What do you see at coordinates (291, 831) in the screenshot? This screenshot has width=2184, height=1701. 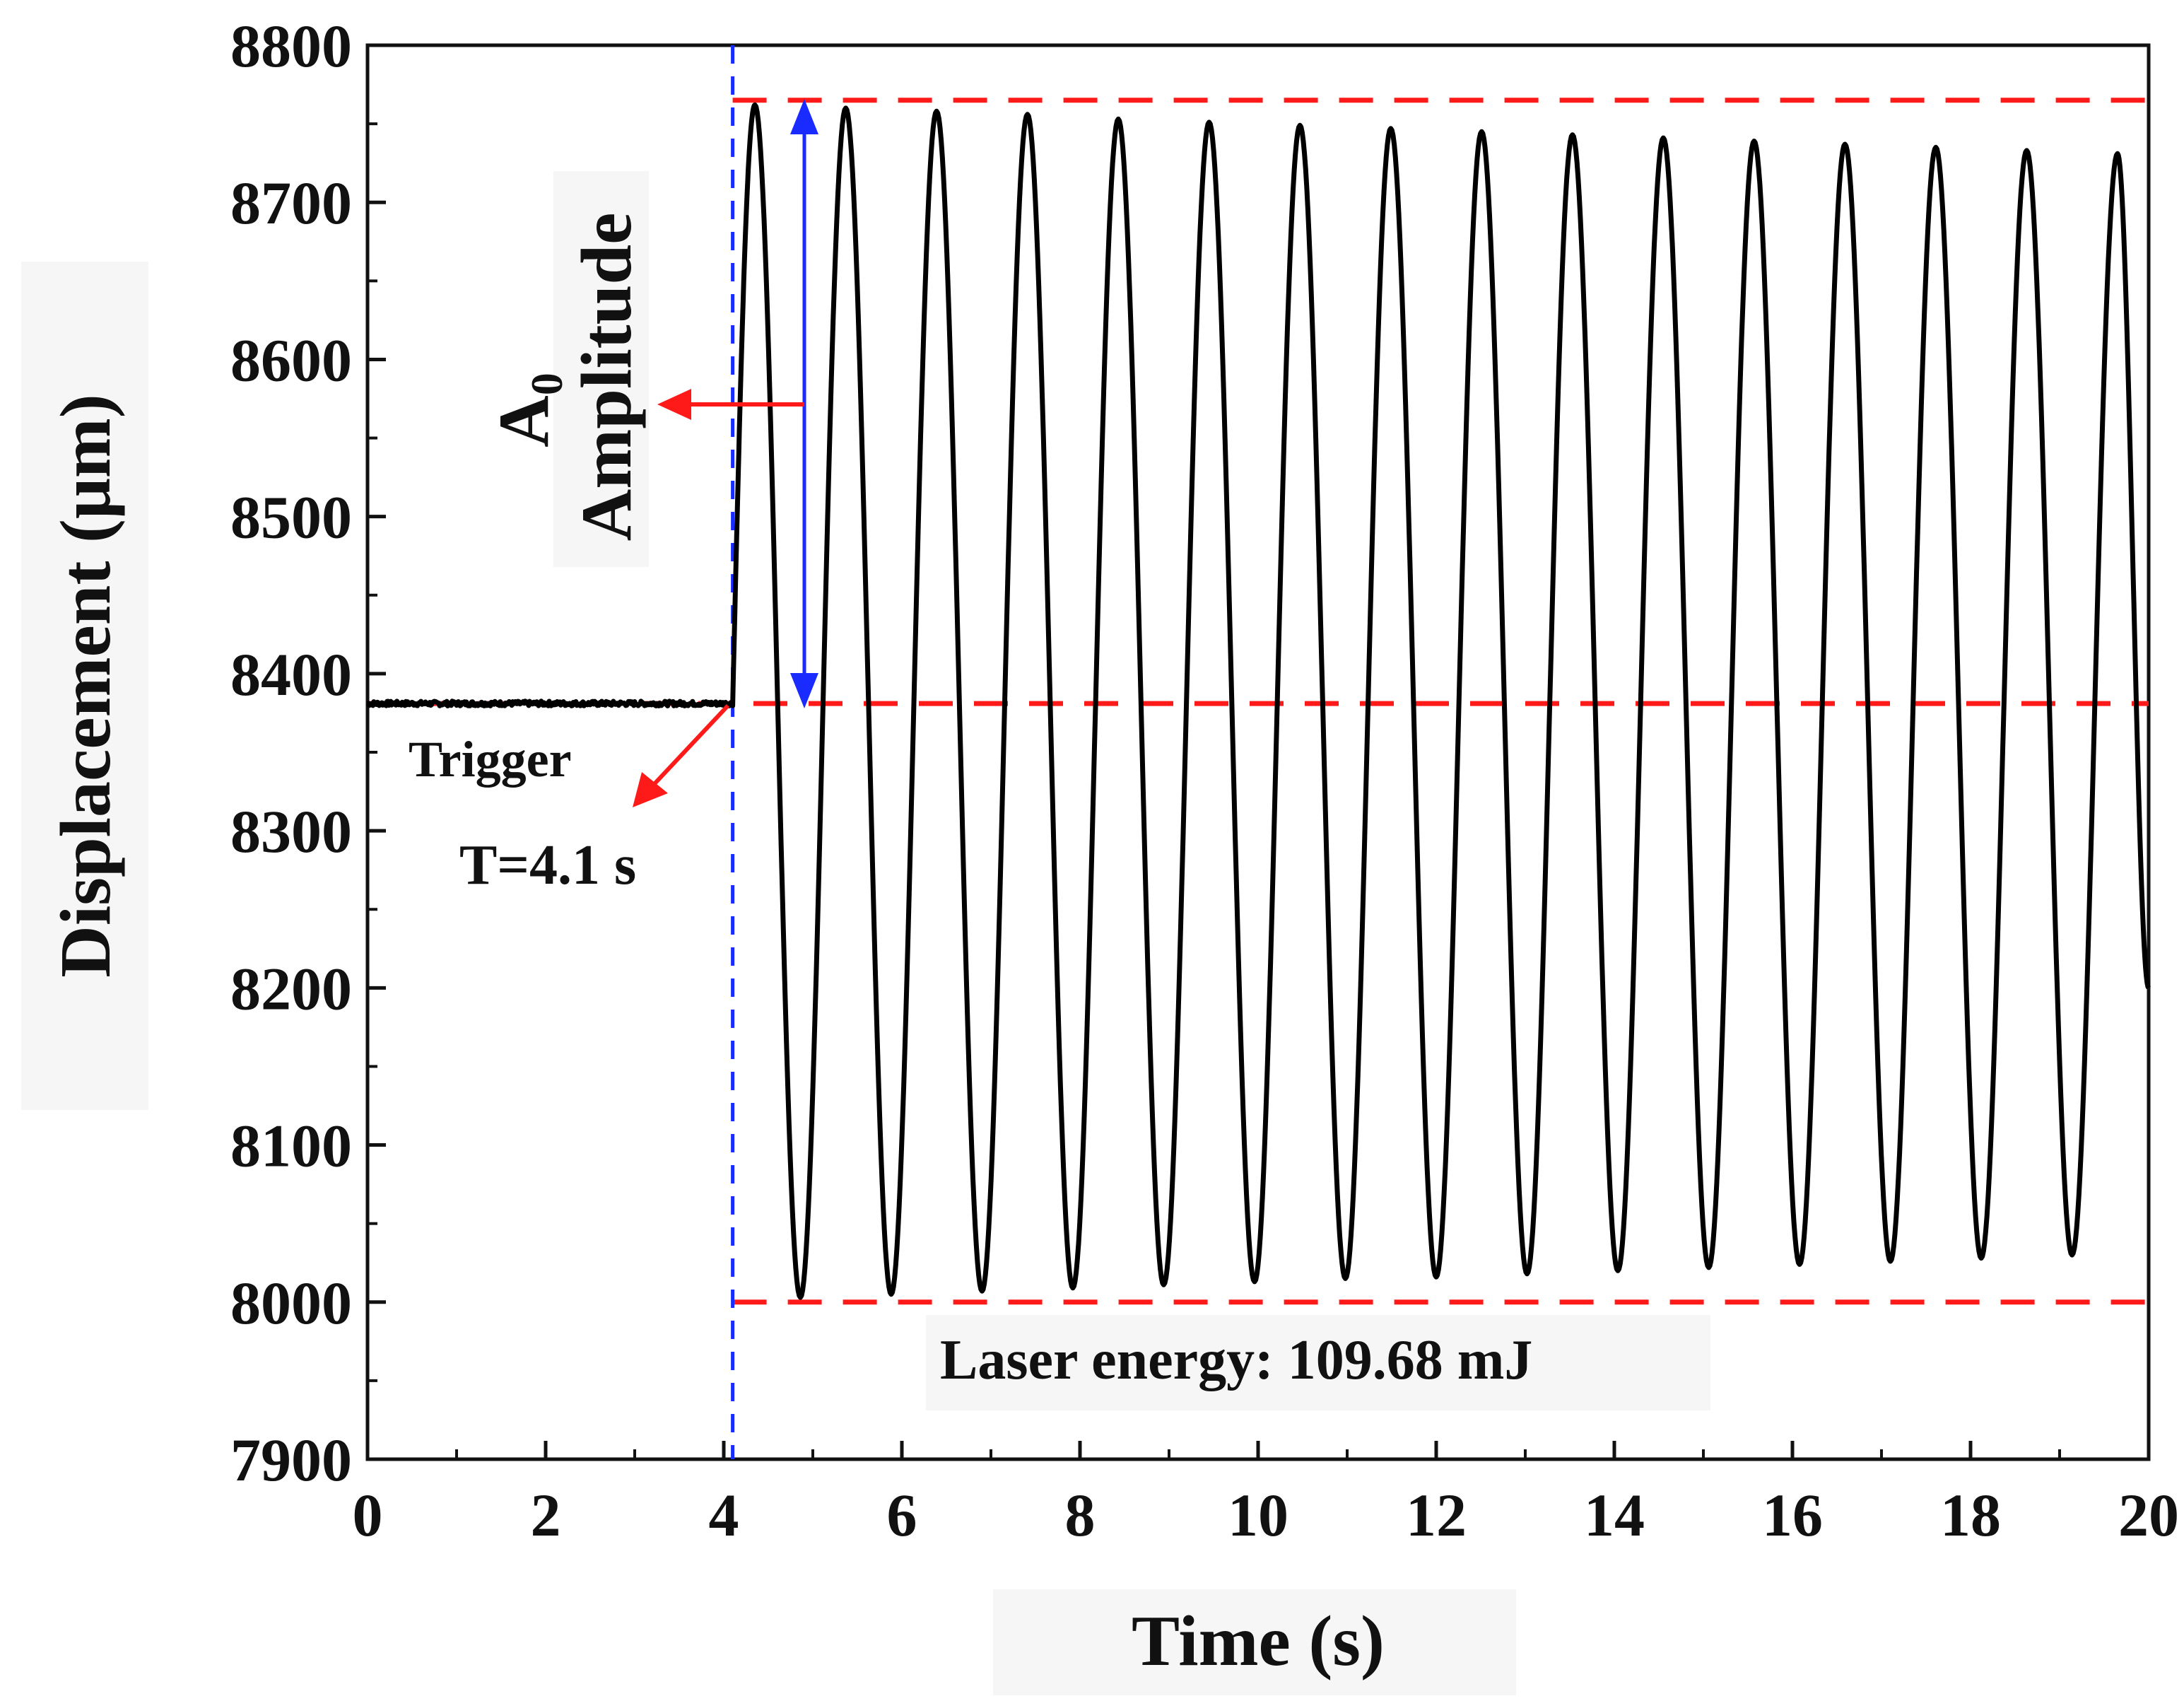 I see `y-tick-label: 8300` at bounding box center [291, 831].